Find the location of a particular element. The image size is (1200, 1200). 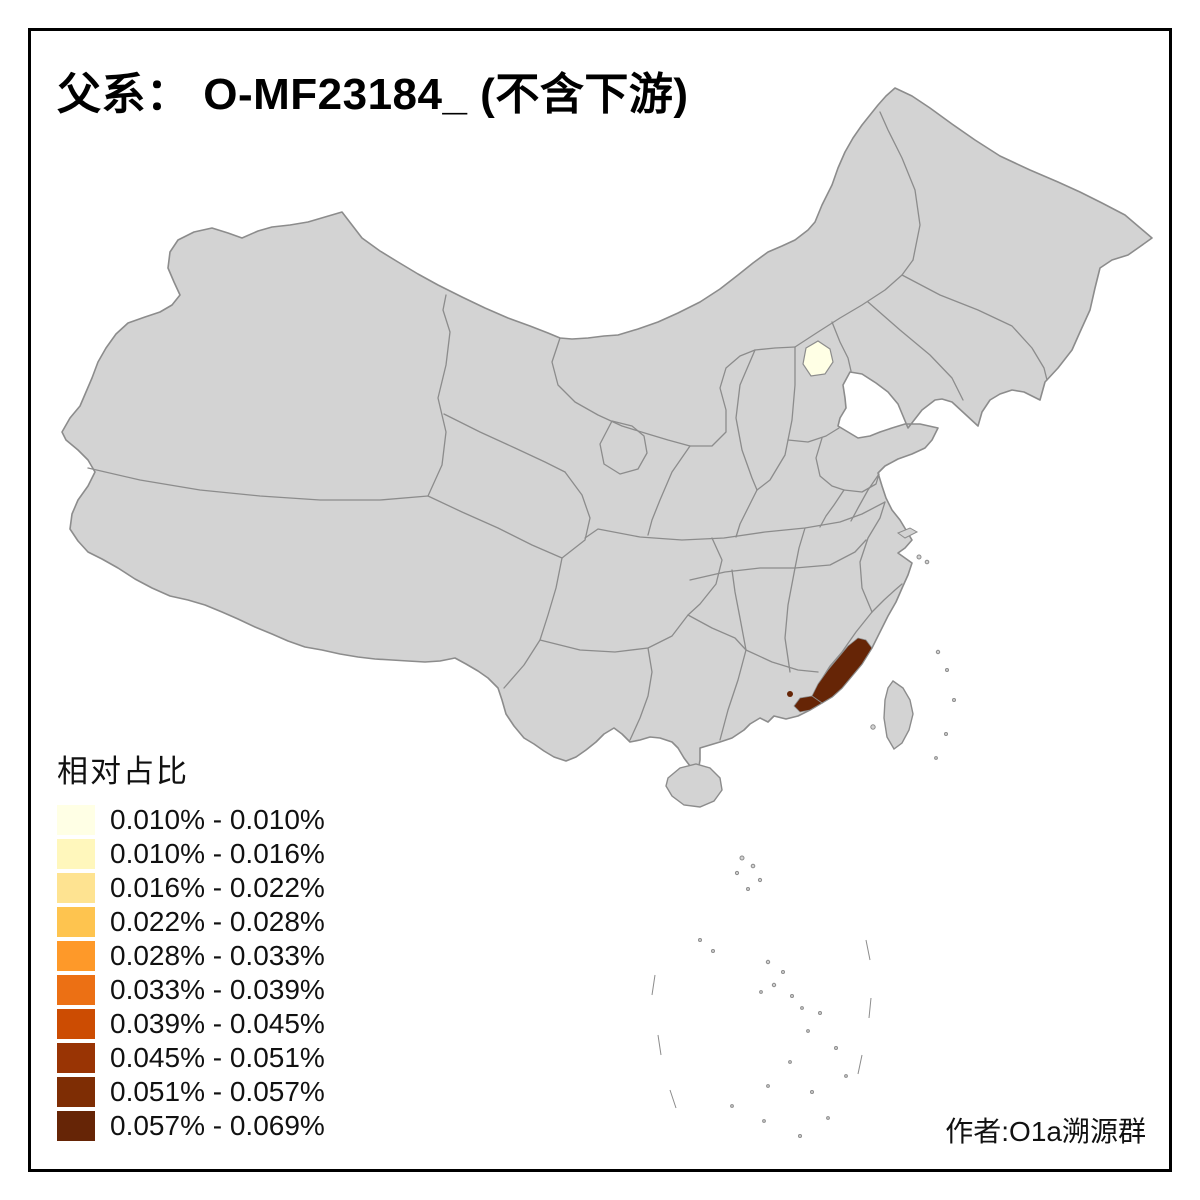

legend-label: 0.033% - 0.039% is located at coordinates (217, 989).